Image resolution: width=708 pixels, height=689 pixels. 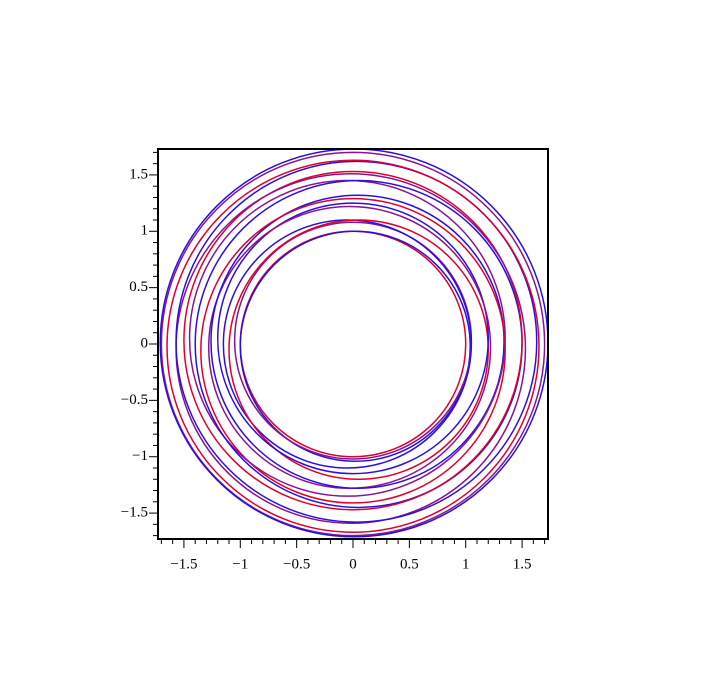 I want to click on y-tick-label: 0, so click(x=145, y=343).